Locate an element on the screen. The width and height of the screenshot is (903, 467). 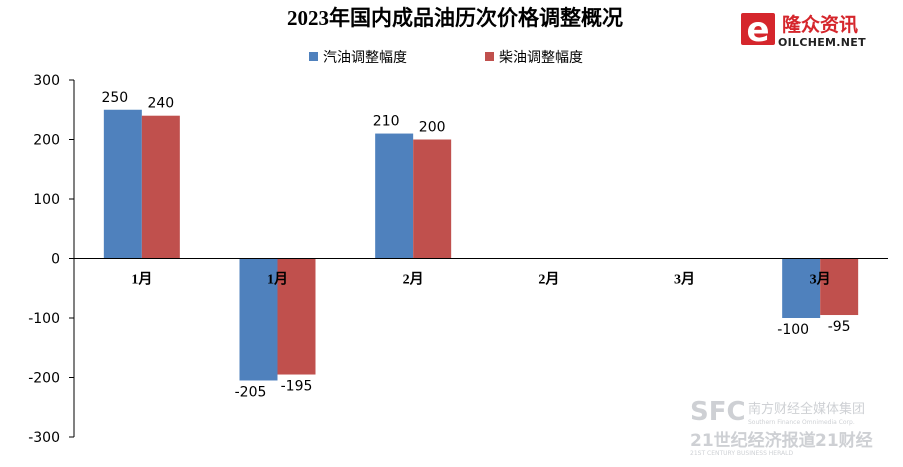
logo-mark-letter: e is located at coordinates (757, 30).